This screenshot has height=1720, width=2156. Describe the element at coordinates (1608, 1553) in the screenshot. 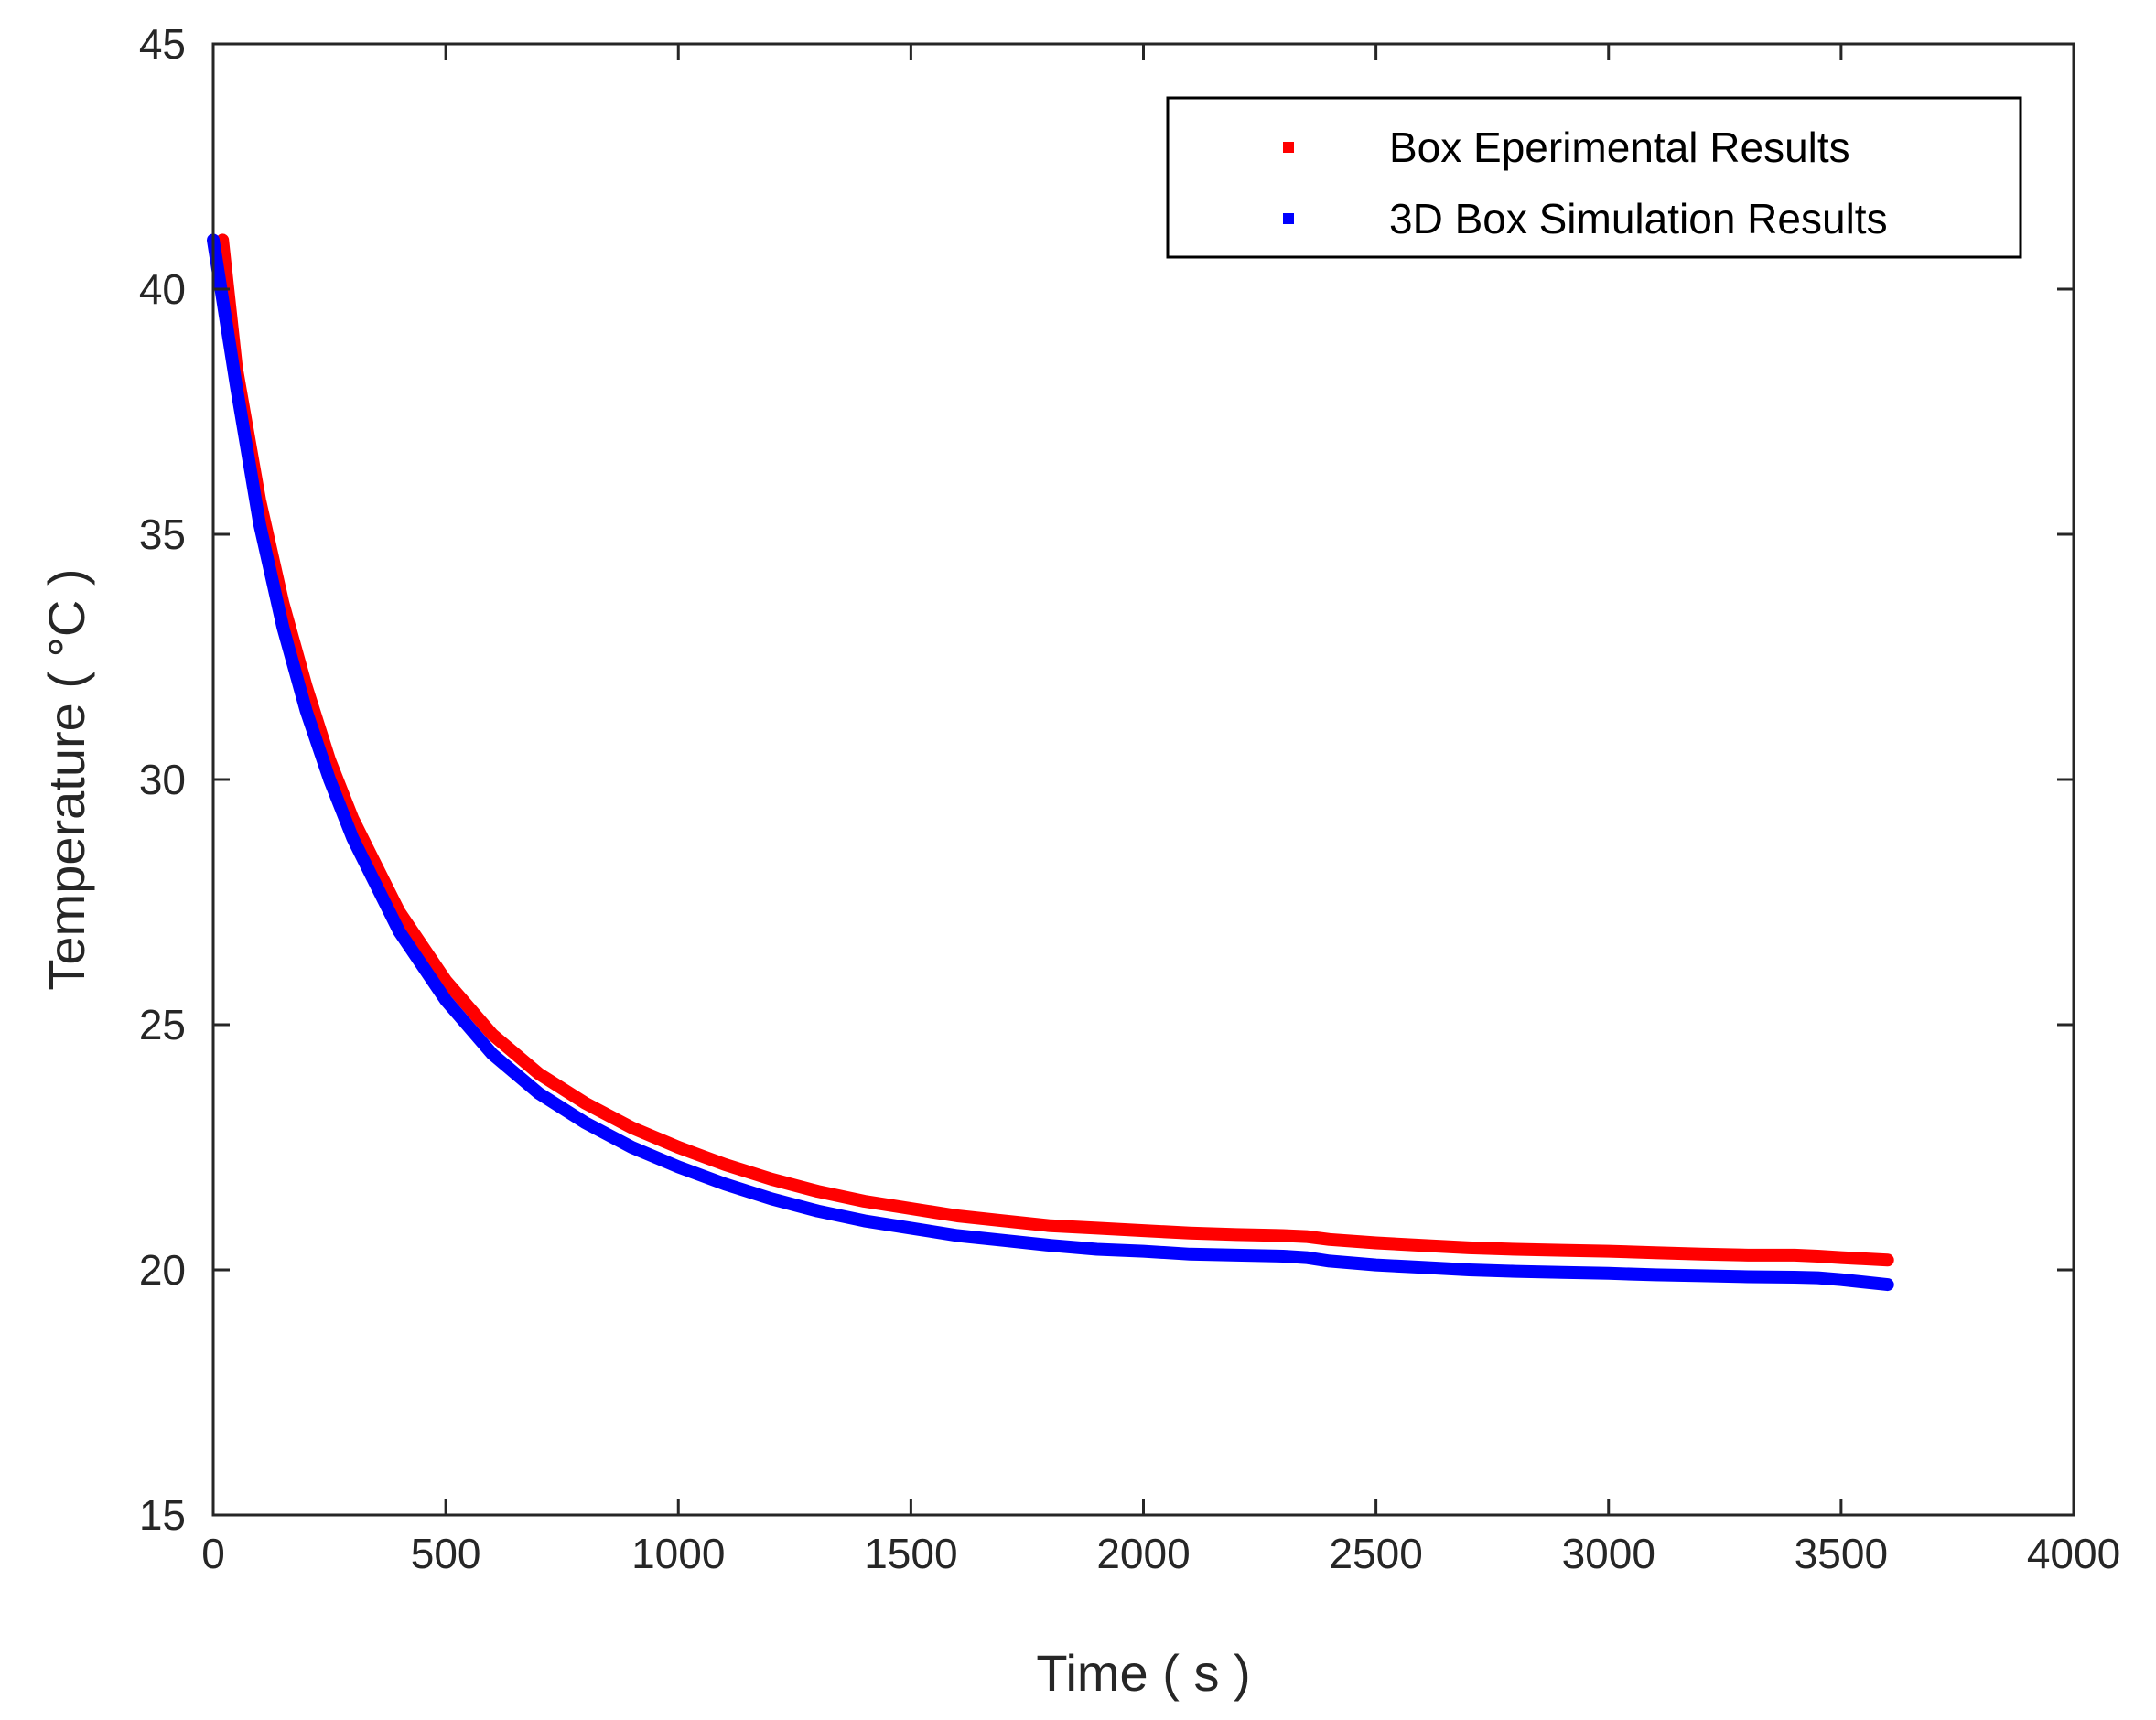

I see `x-tick-label: 3000` at that location.